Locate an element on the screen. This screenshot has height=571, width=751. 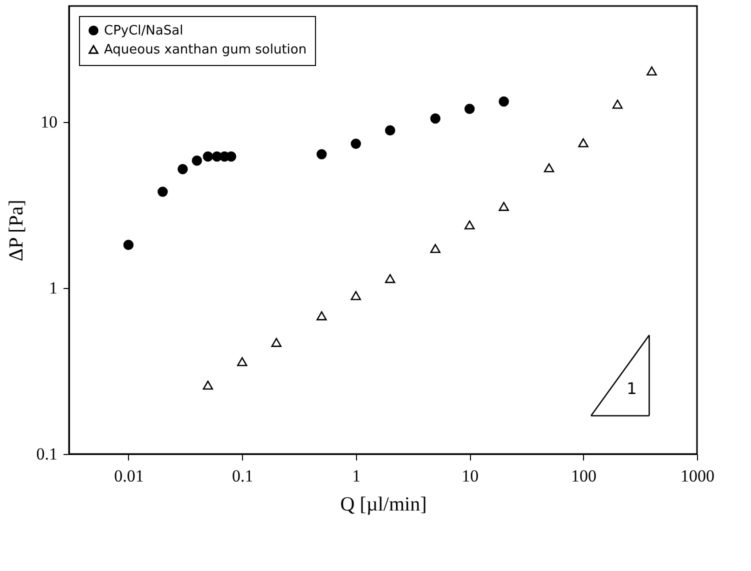
x-tick-label: 10 is located at coordinates (470, 476).